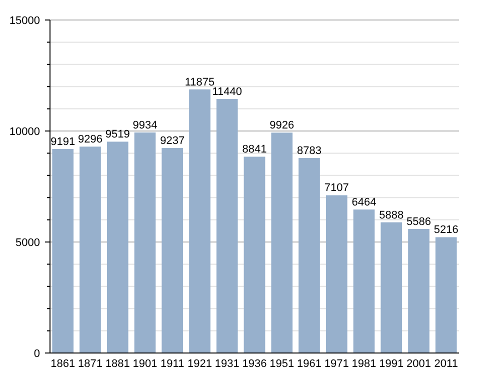  Describe the element at coordinates (117, 134) in the screenshot. I see `data-label: 9519` at that location.